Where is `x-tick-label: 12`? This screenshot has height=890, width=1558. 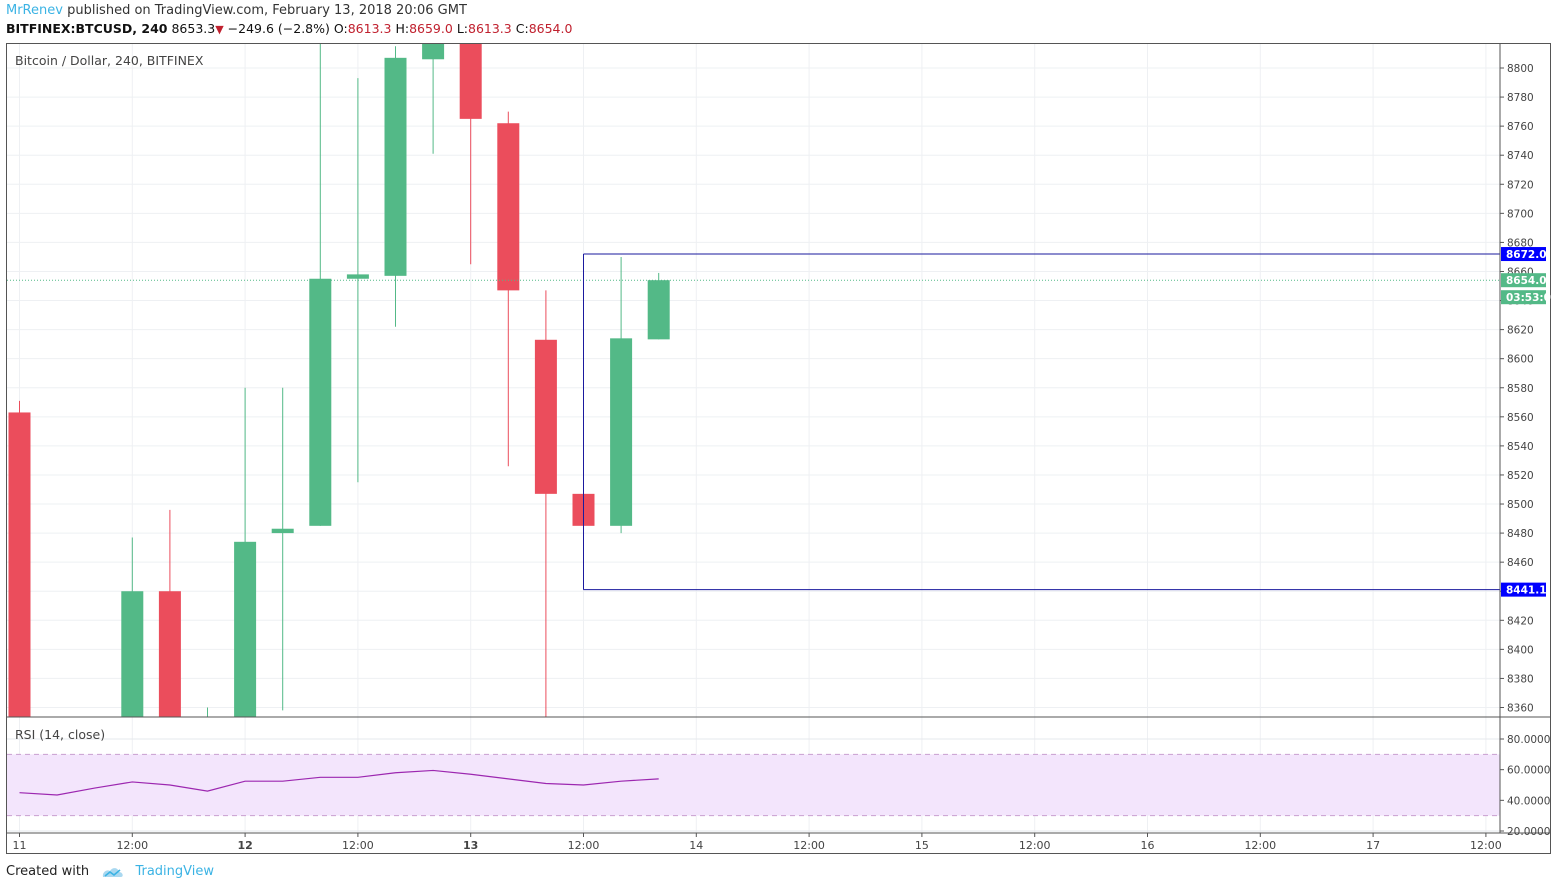 x-tick-label: 12 is located at coordinates (244, 845).